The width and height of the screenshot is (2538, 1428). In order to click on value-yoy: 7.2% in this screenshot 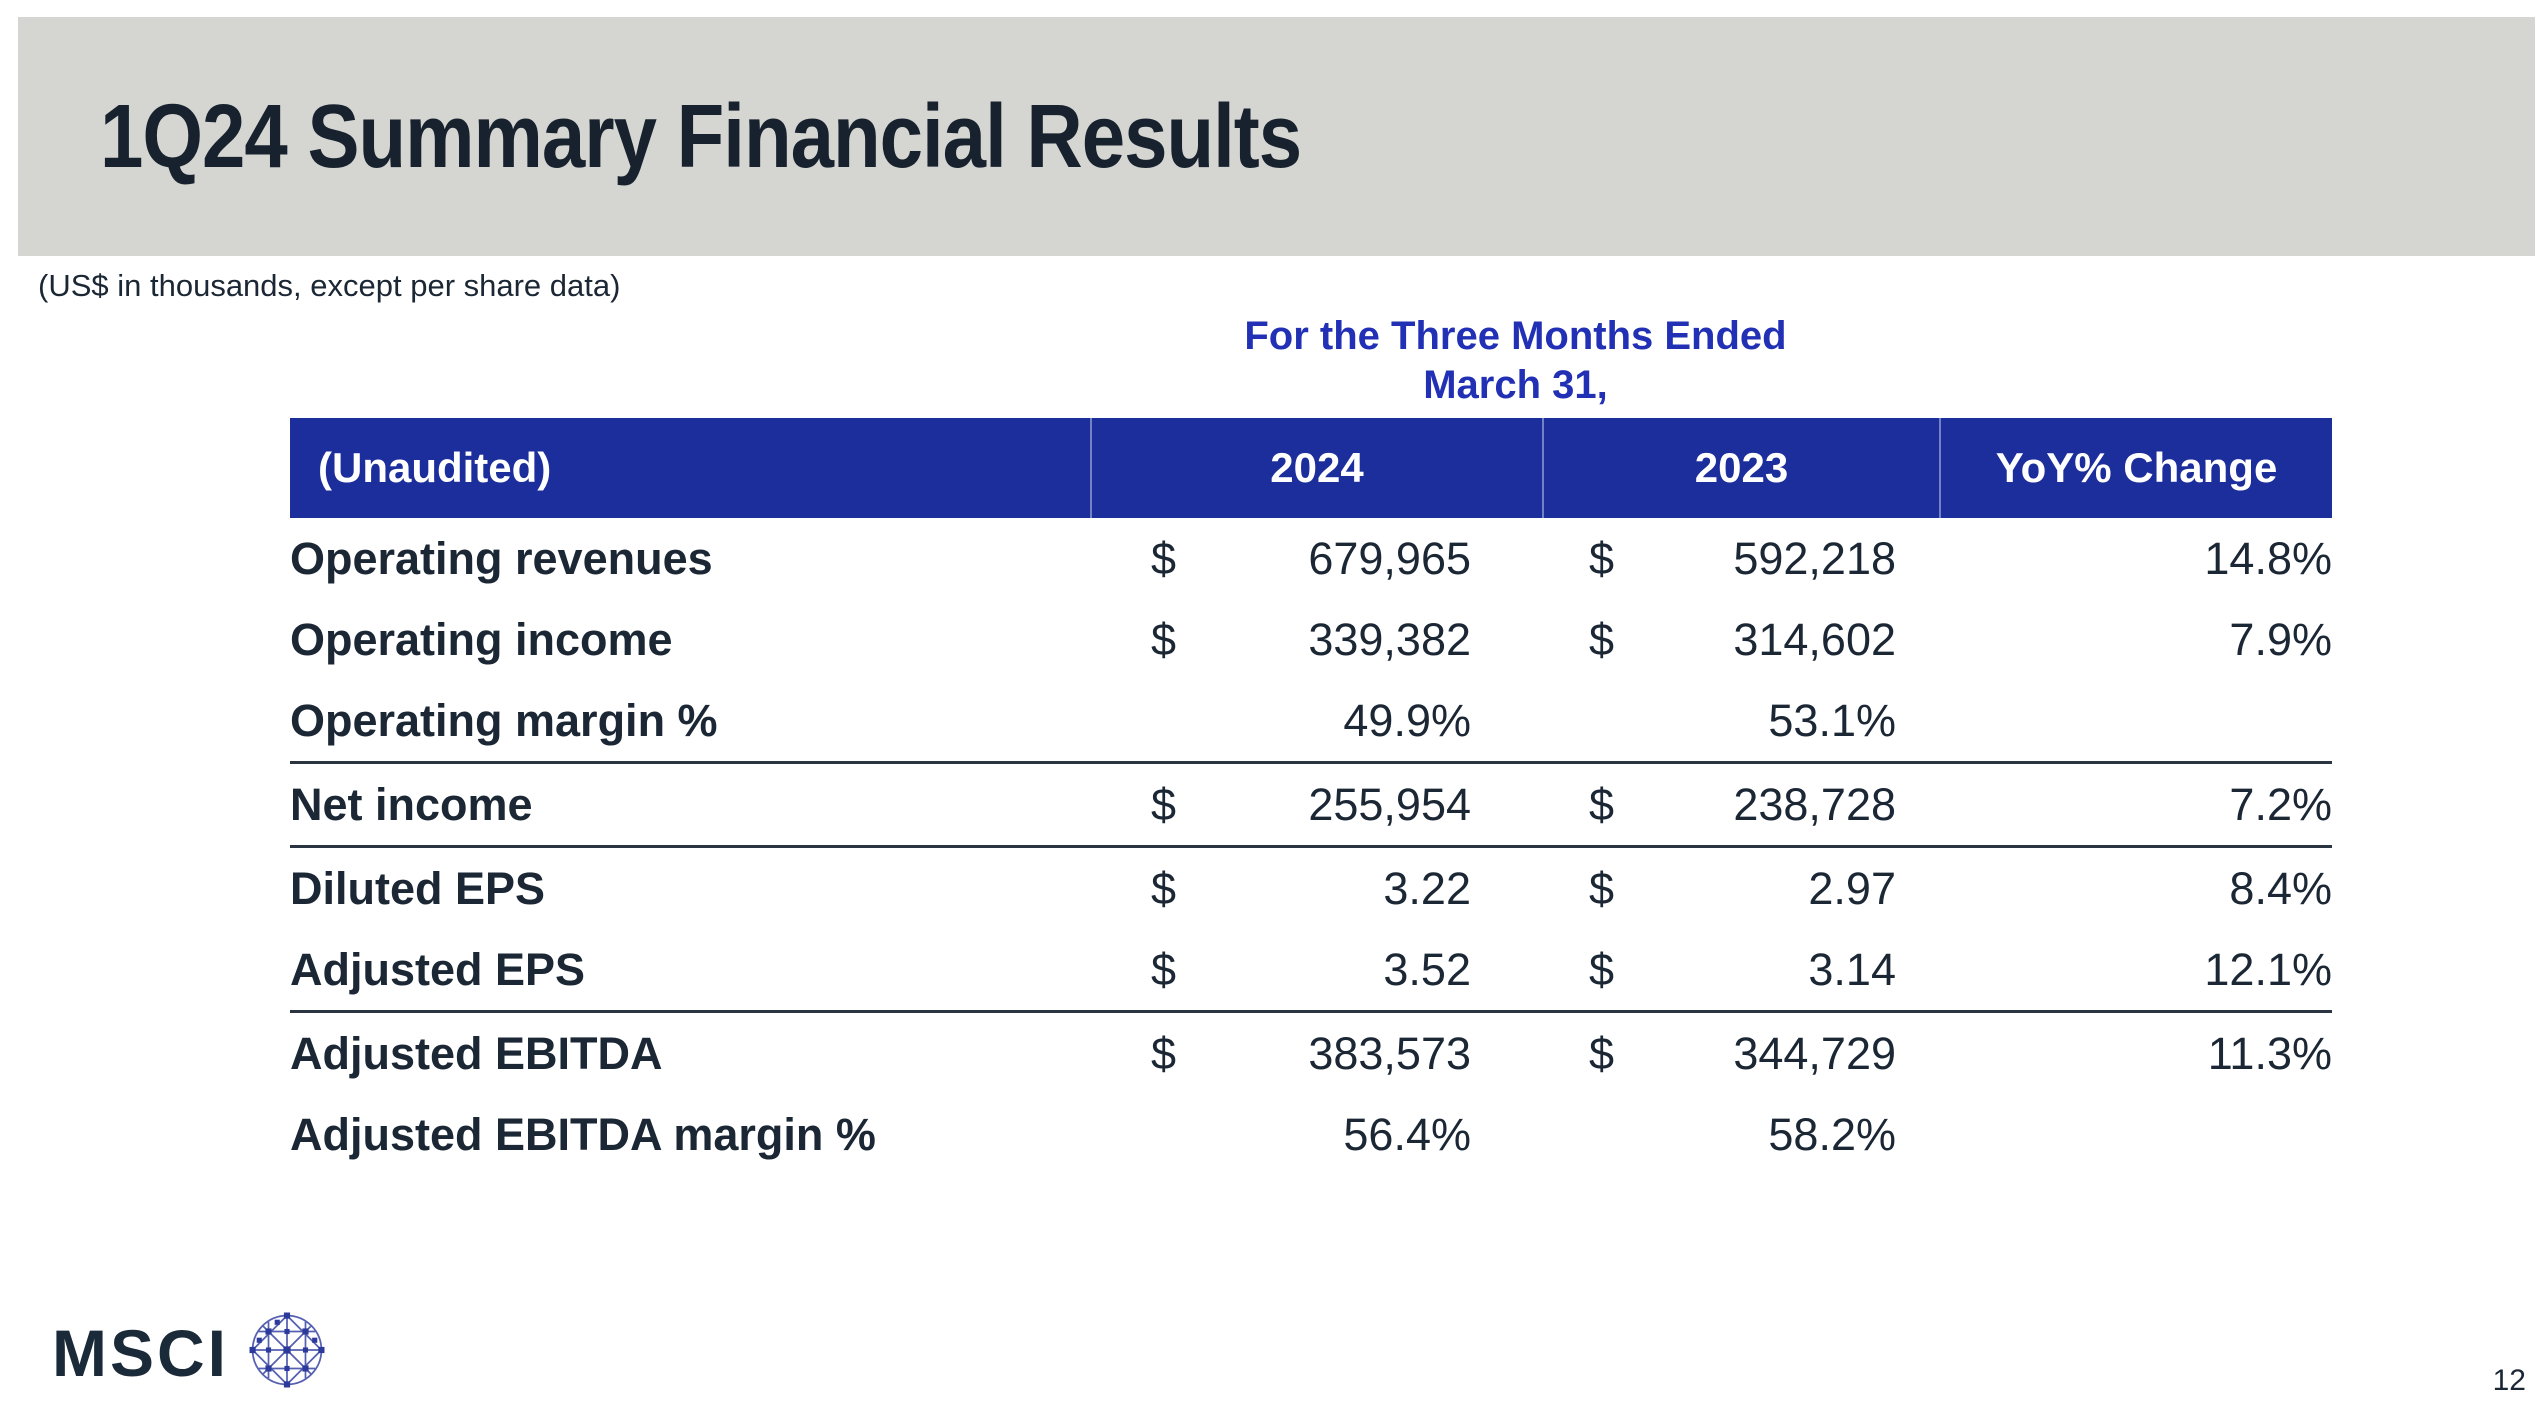, I will do `click(2136, 805)`.